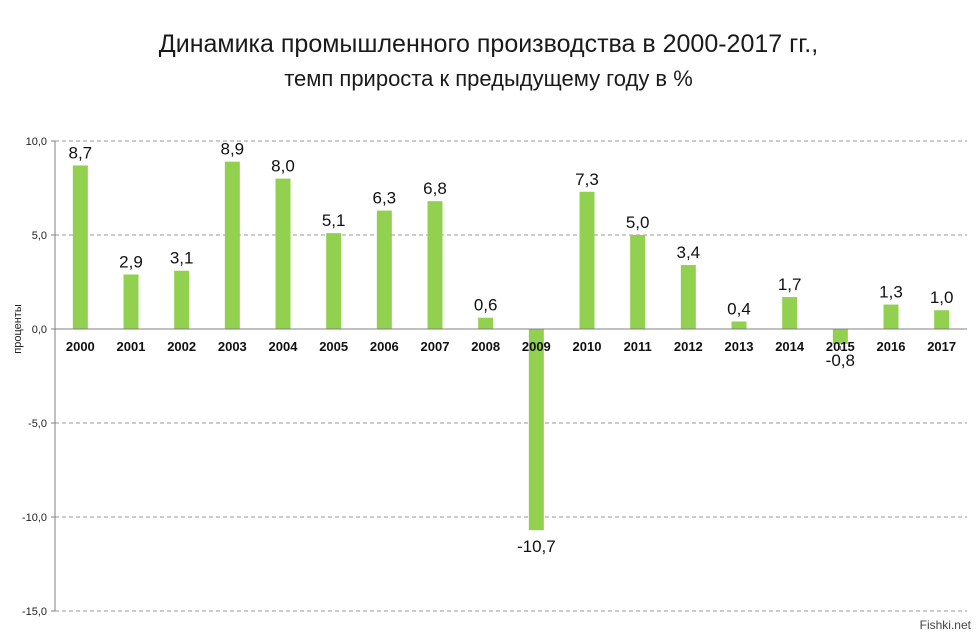 Image resolution: width=977 pixels, height=638 pixels. What do you see at coordinates (840, 360) in the screenshot?
I see `data-label-2015: -0,8` at bounding box center [840, 360].